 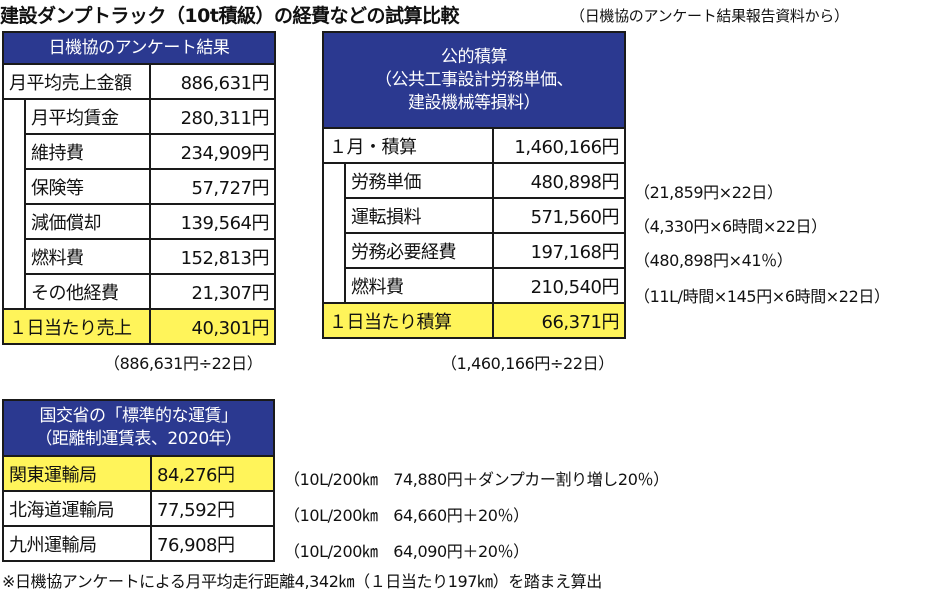 I want to click on mlit-row-value: 77,592円, so click(x=212, y=508).